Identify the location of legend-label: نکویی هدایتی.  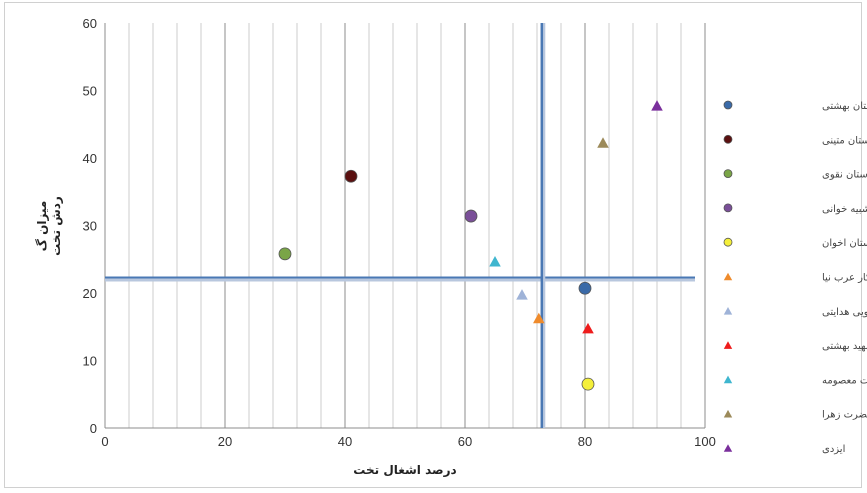
(844, 312).